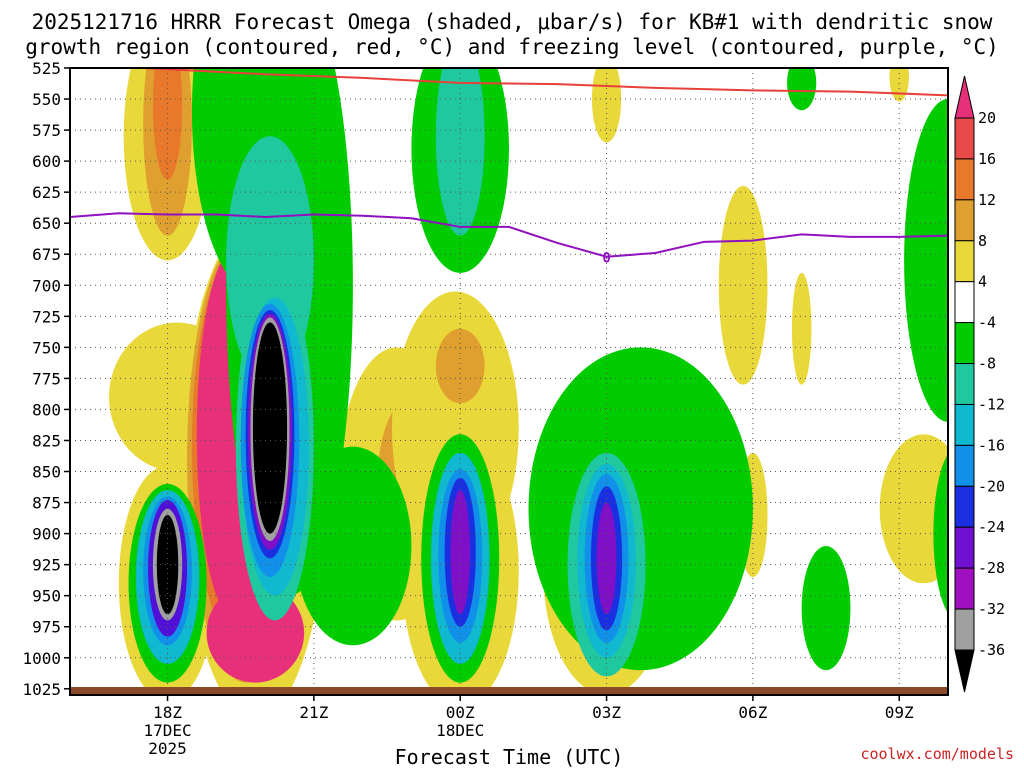 Image resolution: width=1024 pixels, height=768 pixels. I want to click on colorbar-label-12: -32, so click(991, 609).